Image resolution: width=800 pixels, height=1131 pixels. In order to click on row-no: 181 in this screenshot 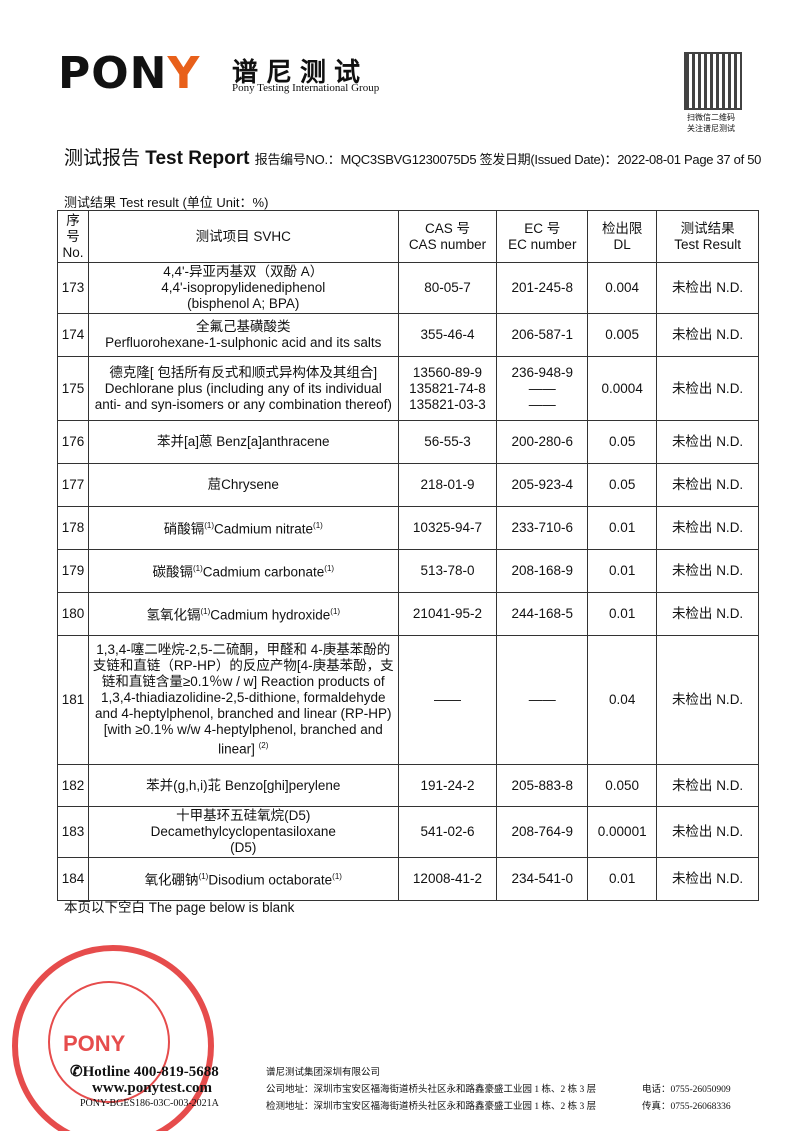, I will do `click(73, 700)`.